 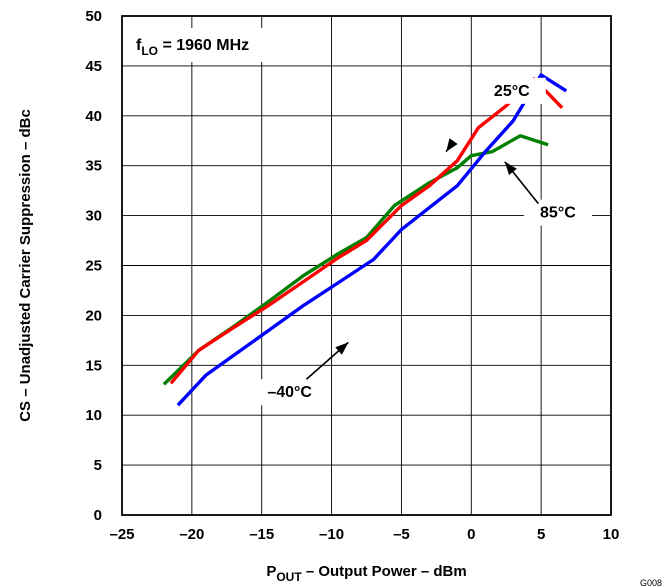 What do you see at coordinates (191, 534) in the screenshot?
I see `x-tick-label: –20` at bounding box center [191, 534].